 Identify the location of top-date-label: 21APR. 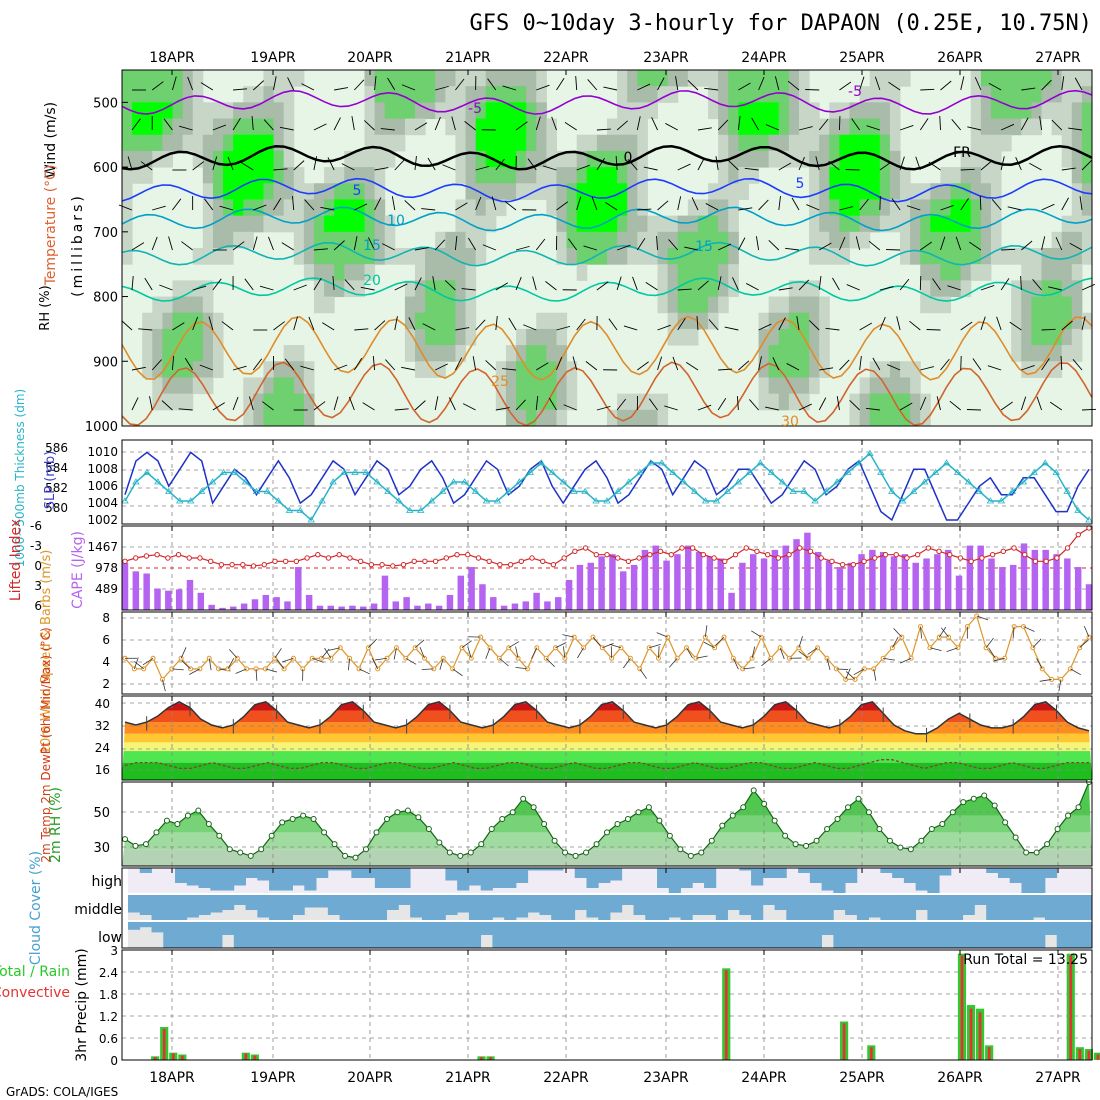
(468, 58).